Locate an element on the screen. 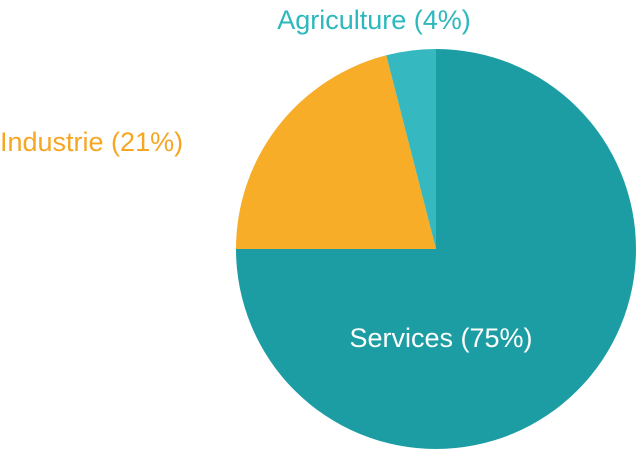 This screenshot has height=450, width=637. pie-slice-label-2: Industrie (21%) is located at coordinates (91, 142).